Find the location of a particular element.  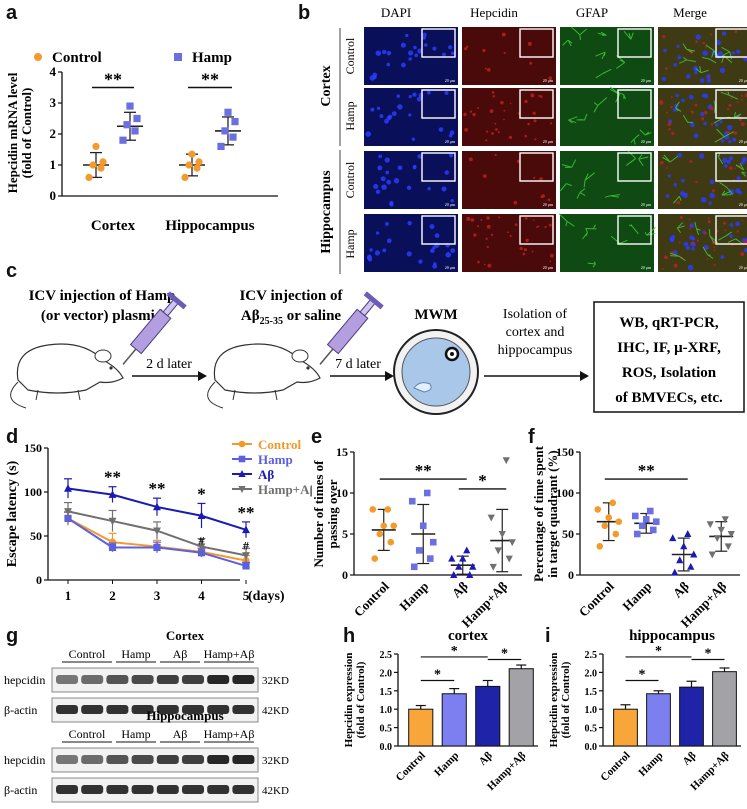

row-label: Control is located at coordinates (350, 179).